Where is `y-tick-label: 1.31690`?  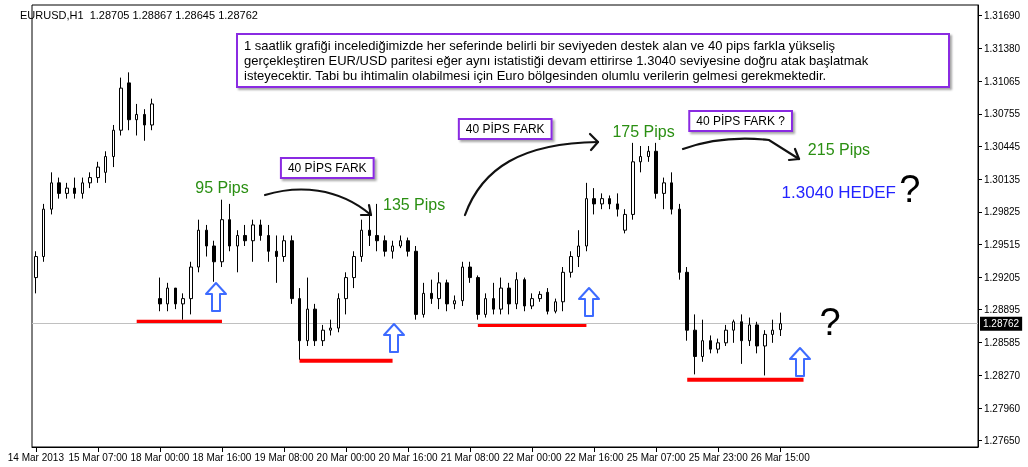
y-tick-label: 1.31690 is located at coordinates (1002, 16).